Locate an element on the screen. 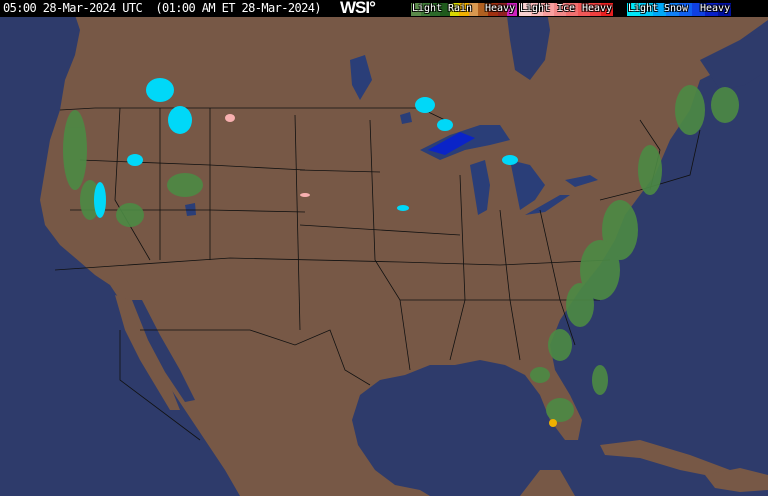  lake-michigan is located at coordinates (480, 187).